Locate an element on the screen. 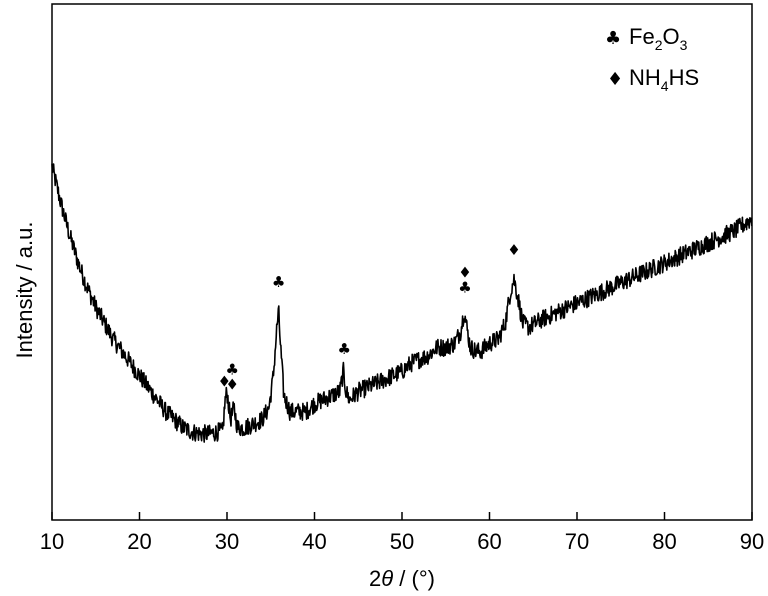  legend-label-nh4hs: NH4HS is located at coordinates (664, 79).